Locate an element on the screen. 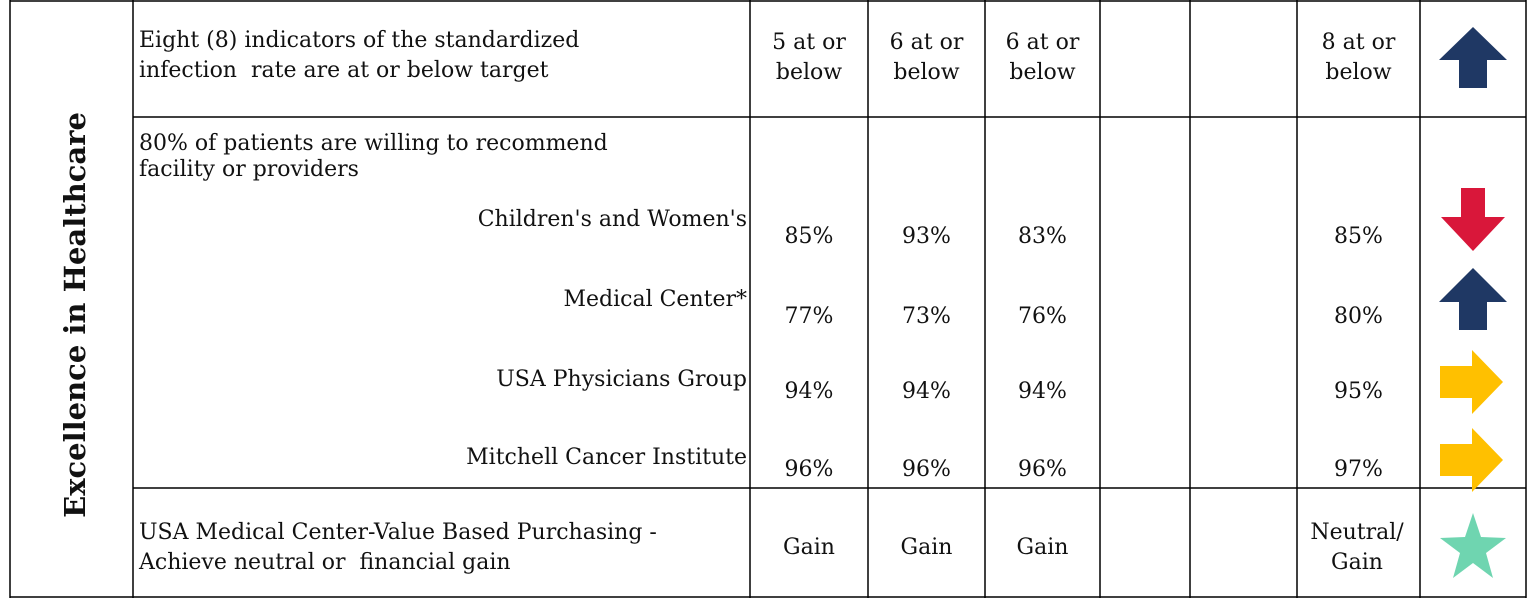  result: 85% is located at coordinates (809, 236).